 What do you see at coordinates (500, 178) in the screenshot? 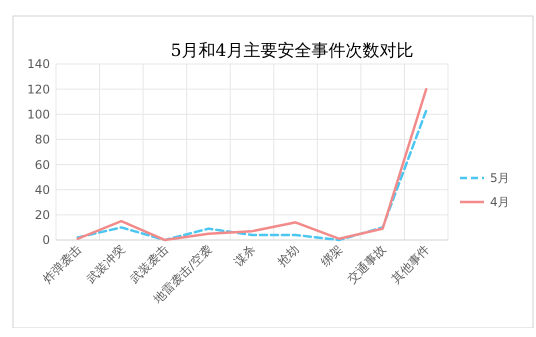
I see `legend-label: 5月` at bounding box center [500, 178].